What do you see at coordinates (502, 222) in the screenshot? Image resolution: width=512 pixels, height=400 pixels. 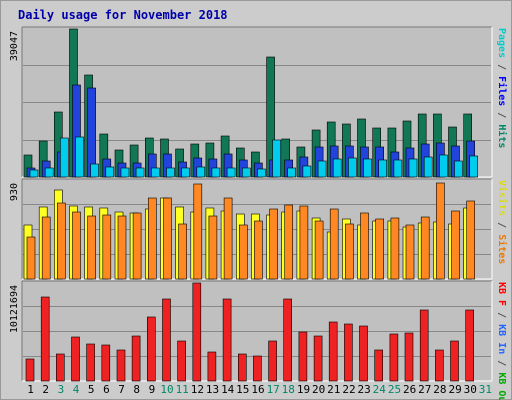 I see `series-label: Visits / Sites` at bounding box center [502, 222].